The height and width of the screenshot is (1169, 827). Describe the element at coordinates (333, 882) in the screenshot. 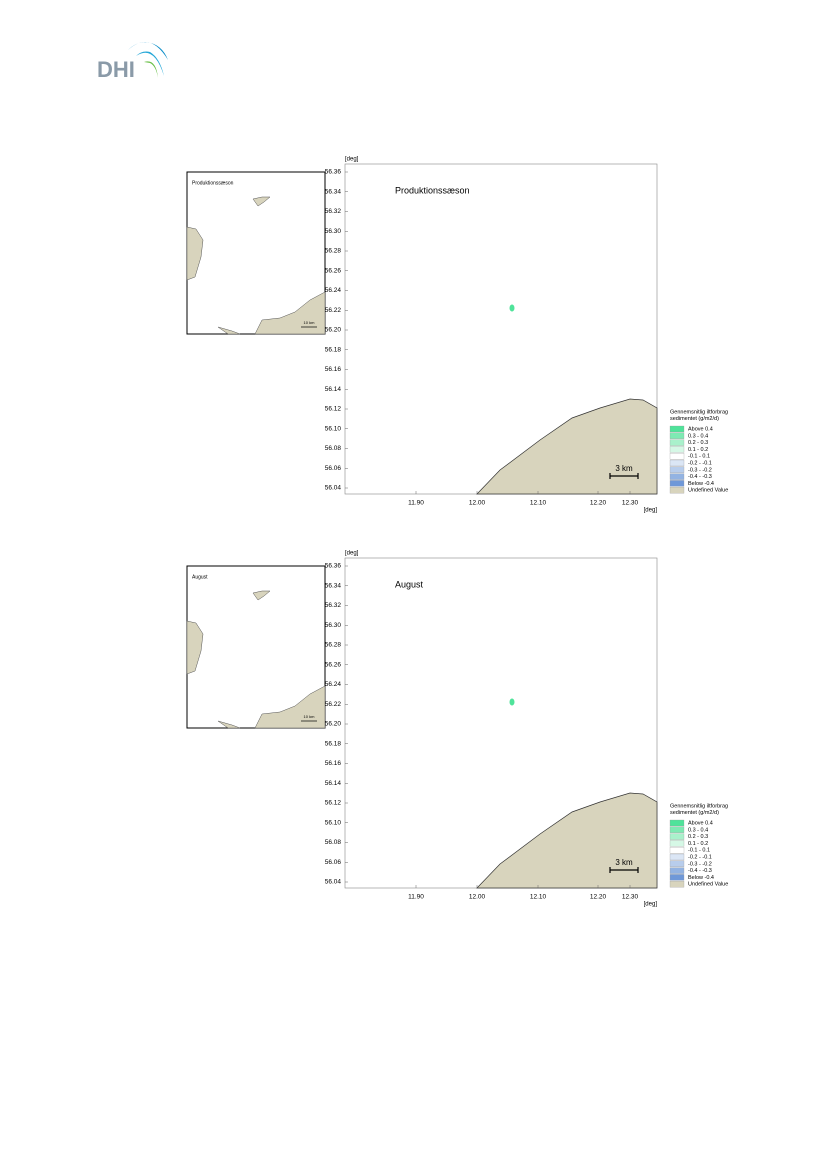

I see `y-tick-label: 56.04` at that location.